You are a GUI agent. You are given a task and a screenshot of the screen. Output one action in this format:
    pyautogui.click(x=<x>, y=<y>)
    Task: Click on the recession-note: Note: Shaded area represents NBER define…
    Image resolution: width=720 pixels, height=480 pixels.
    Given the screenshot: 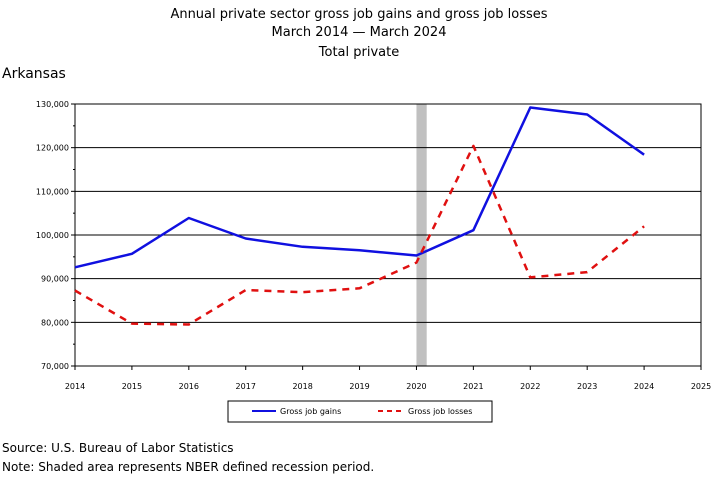 What is the action you would take?
    pyautogui.click(x=188, y=467)
    